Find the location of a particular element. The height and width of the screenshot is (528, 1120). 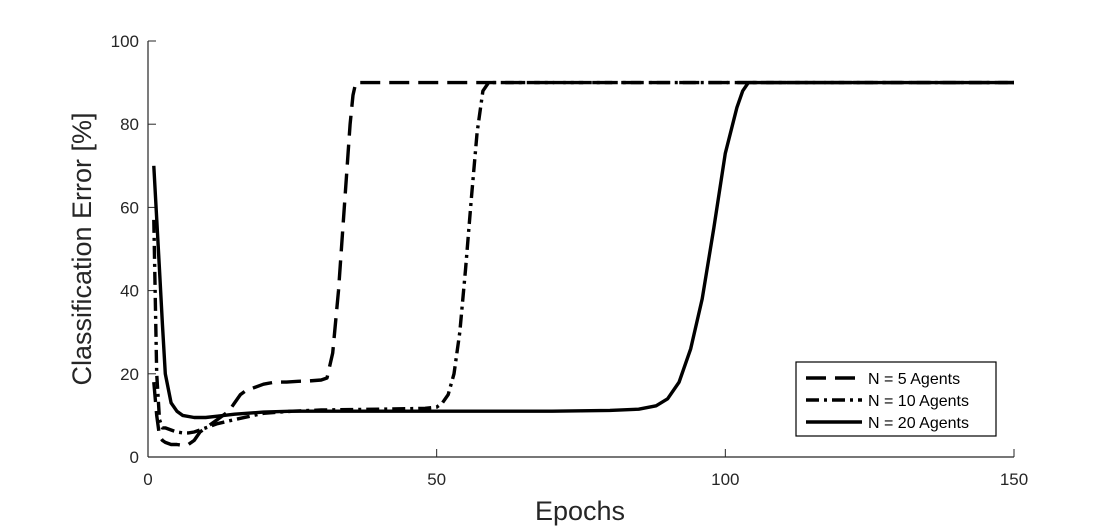

y-tick-label: 20 is located at coordinates (129, 374).